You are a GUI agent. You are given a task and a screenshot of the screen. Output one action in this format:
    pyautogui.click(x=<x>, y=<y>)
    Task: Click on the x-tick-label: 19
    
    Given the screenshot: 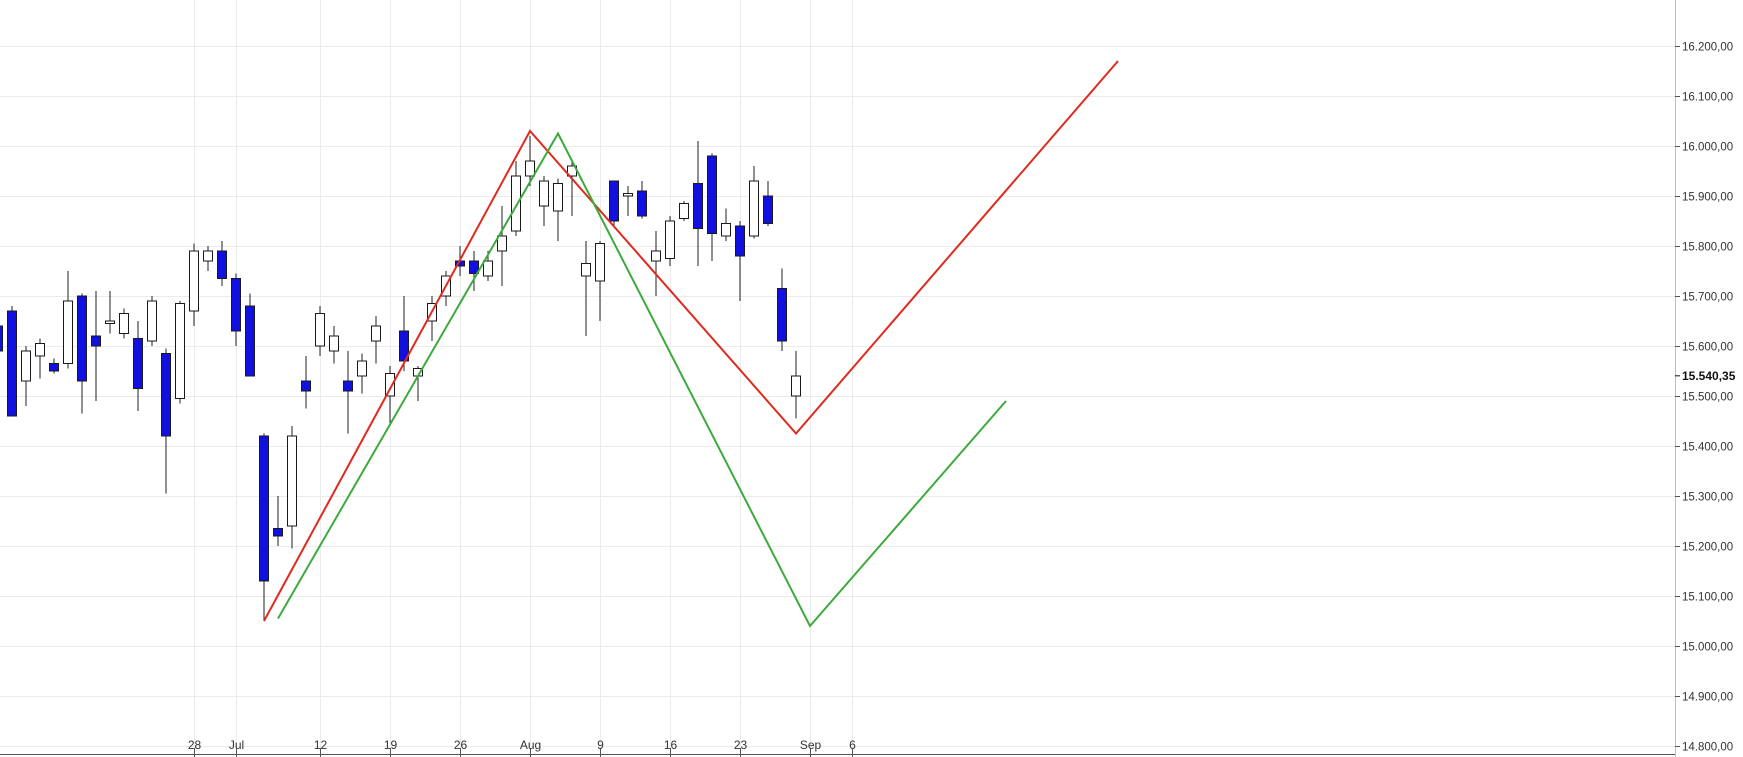 What is the action you would take?
    pyautogui.click(x=391, y=745)
    